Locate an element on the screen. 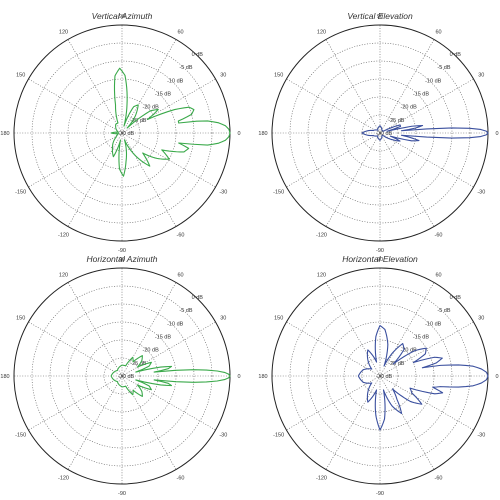  db-tick-label: -5 dB is located at coordinates (443, 68).